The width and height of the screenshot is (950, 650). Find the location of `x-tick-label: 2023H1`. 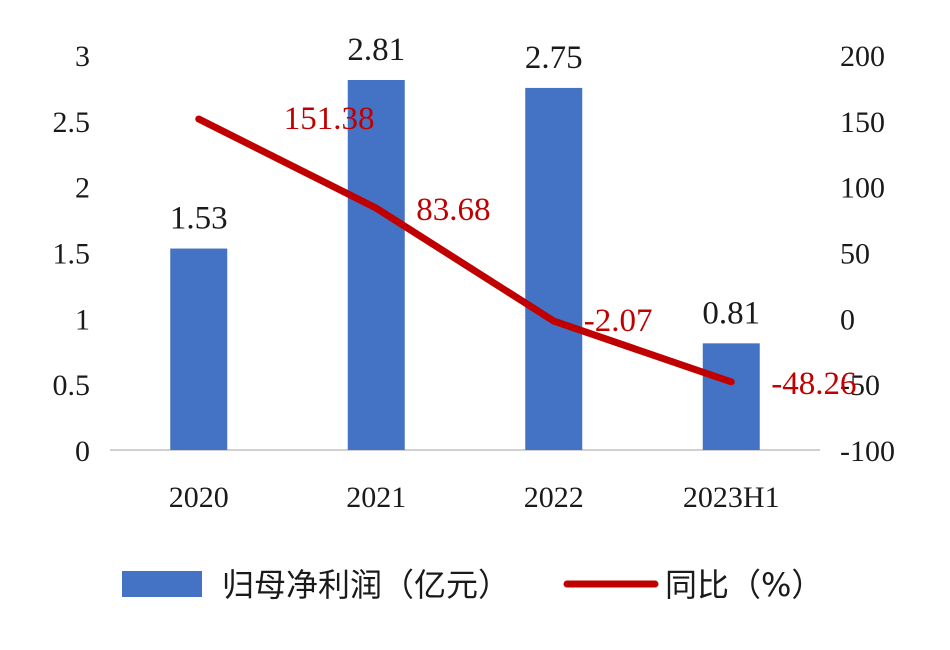

x-tick-label: 2023H1 is located at coordinates (731, 497).